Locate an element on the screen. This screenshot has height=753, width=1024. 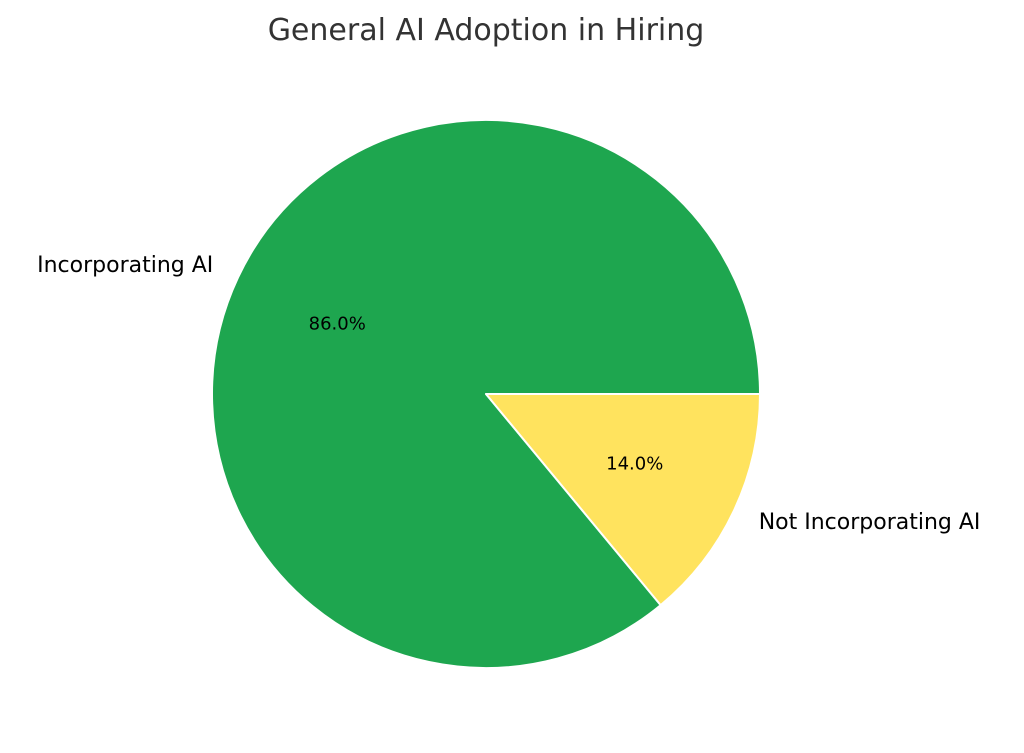
slice-label-not-incorporating-ai: Not Incorporating AI is located at coordinates (870, 522).